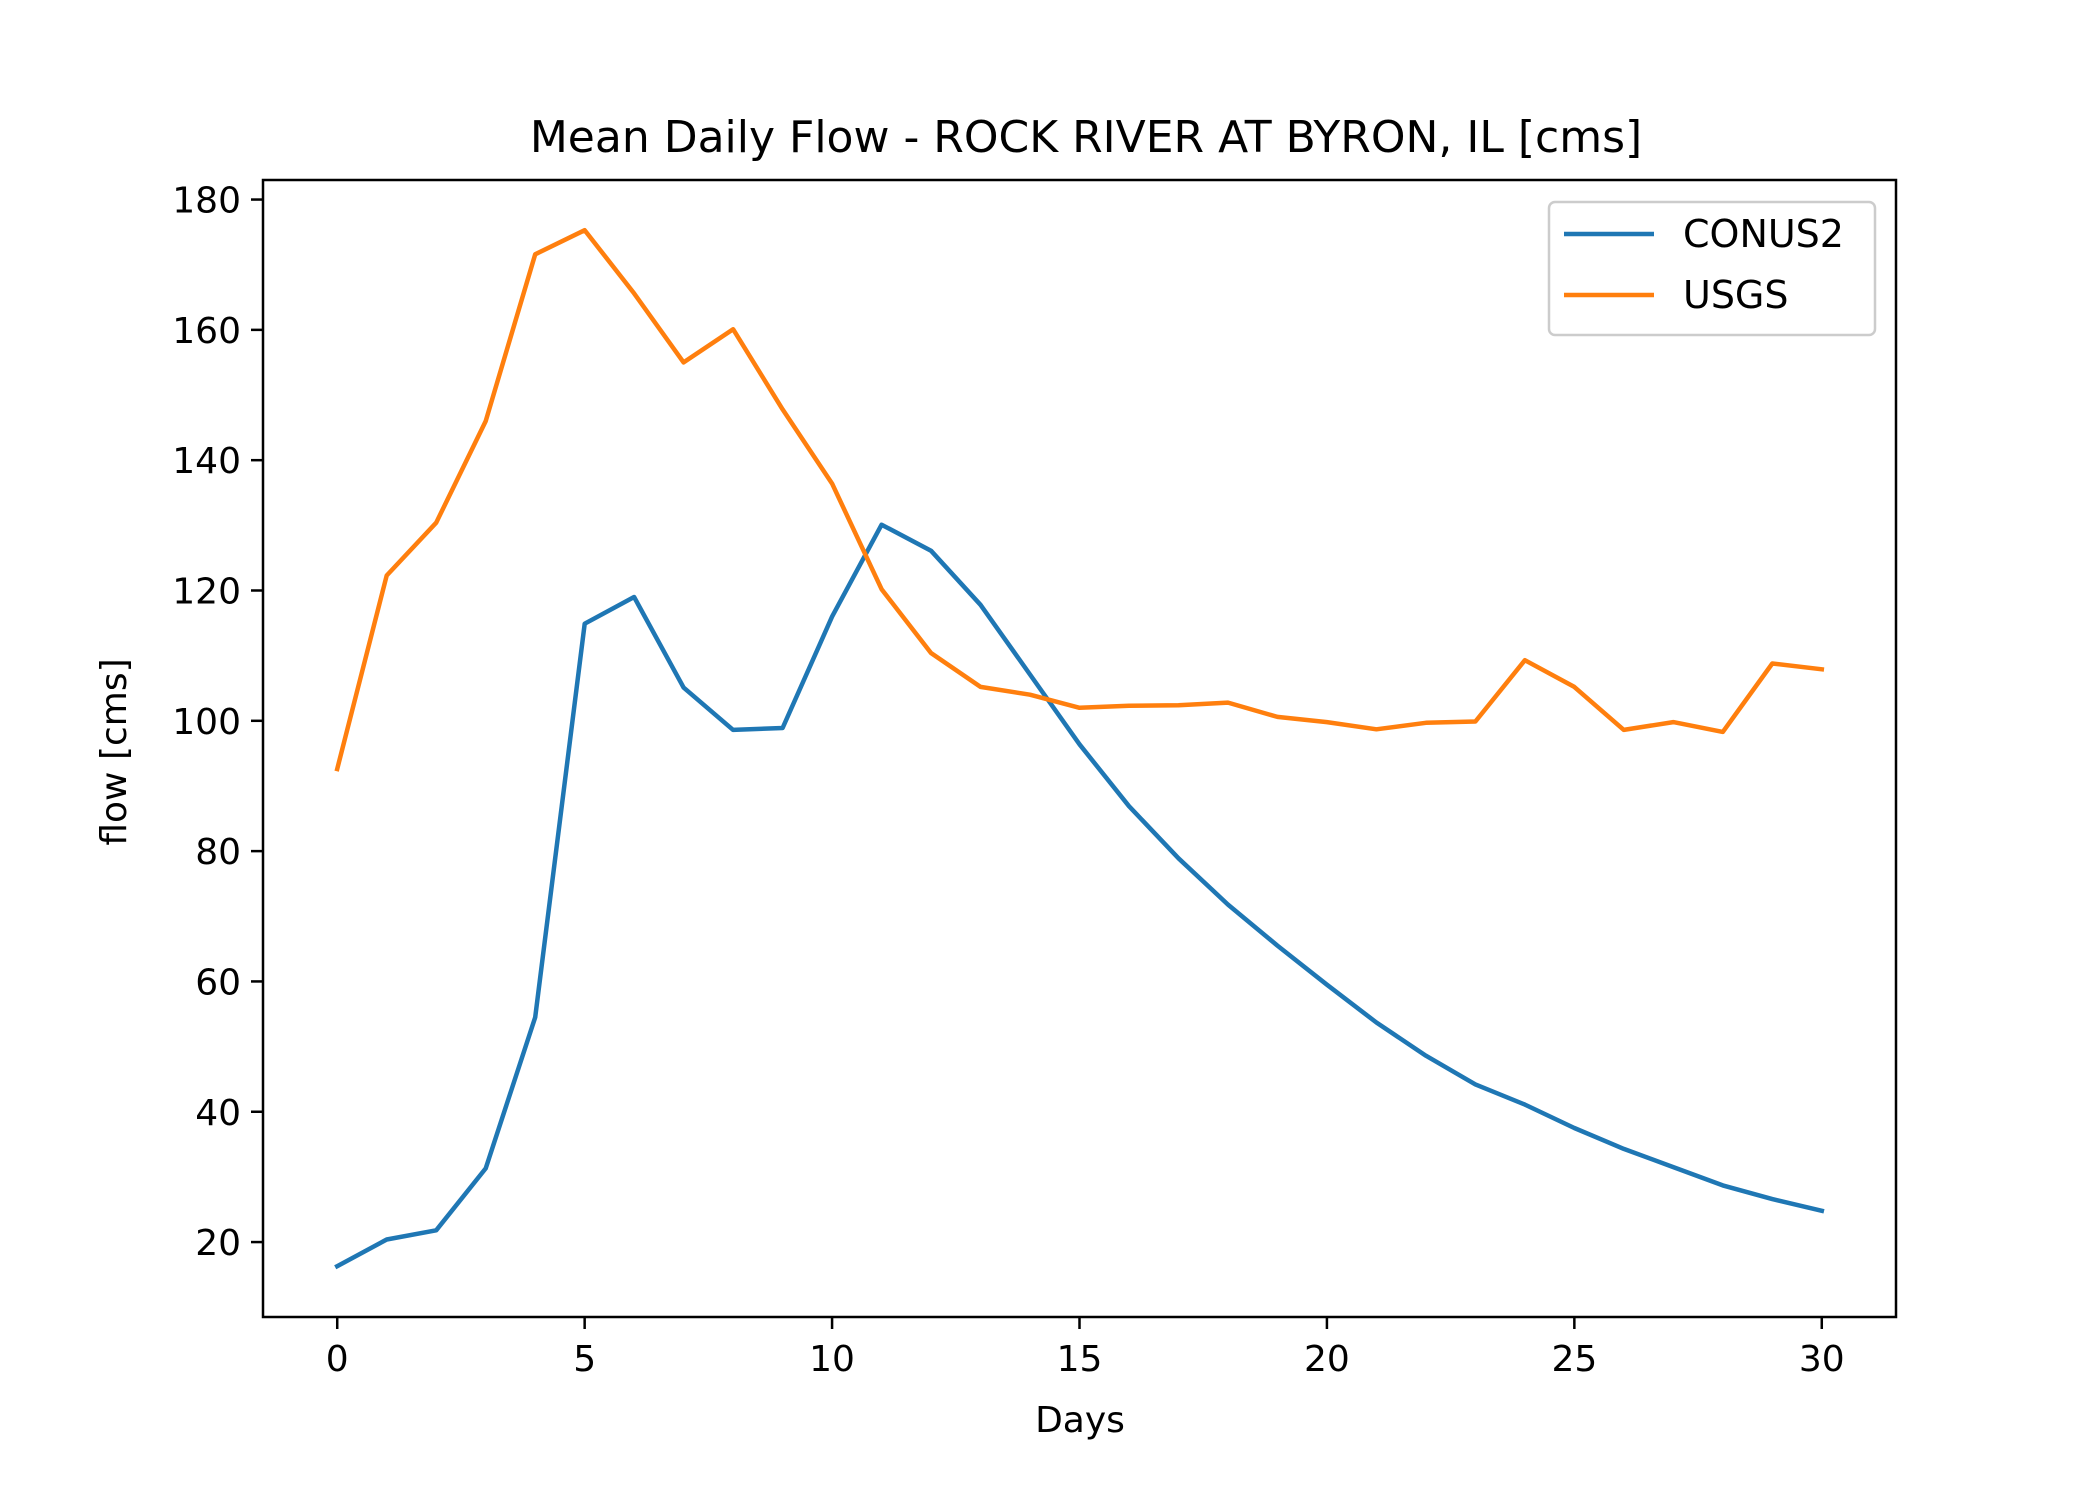 This screenshot has height=1500, width=2100. What do you see at coordinates (114, 751) in the screenshot?
I see `y-axis-title: flow [cms]` at bounding box center [114, 751].